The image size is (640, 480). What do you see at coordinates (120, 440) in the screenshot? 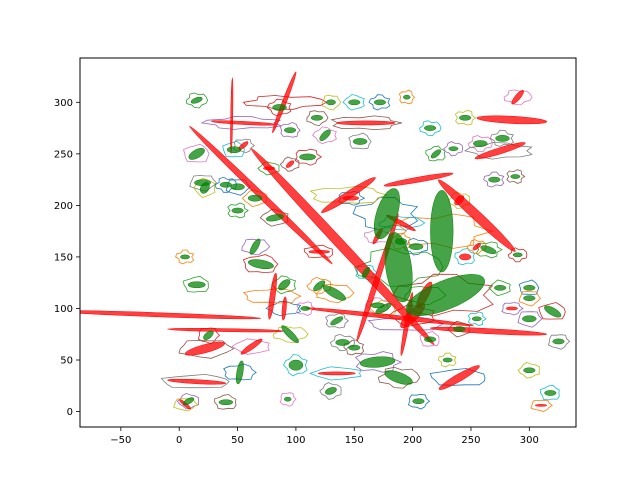
I see `x-tick-label: −50` at bounding box center [120, 440].